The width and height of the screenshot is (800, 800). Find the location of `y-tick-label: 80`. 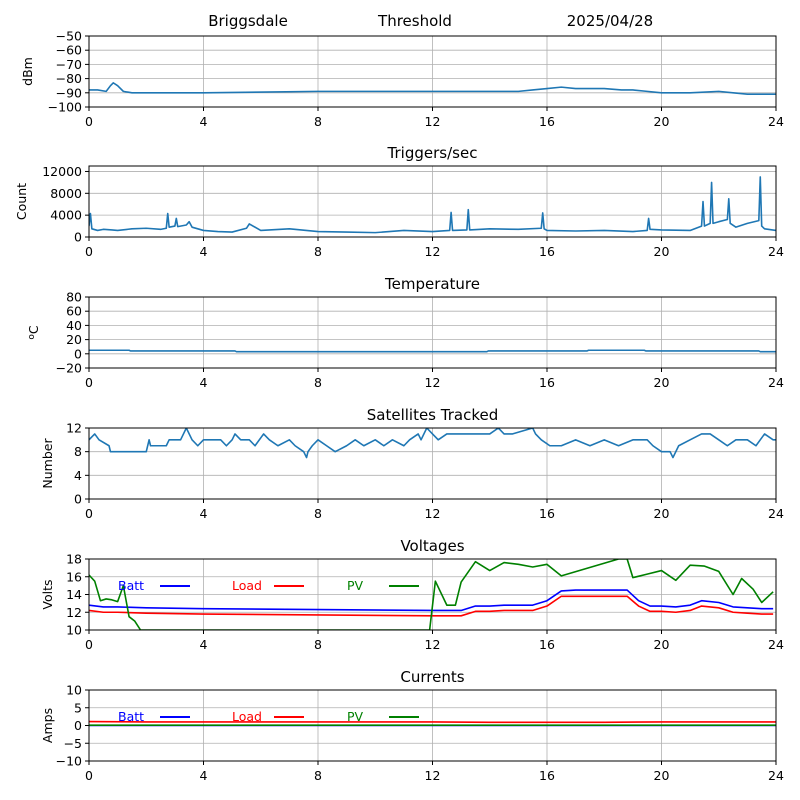

y-tick-label: 80 is located at coordinates (74, 297).